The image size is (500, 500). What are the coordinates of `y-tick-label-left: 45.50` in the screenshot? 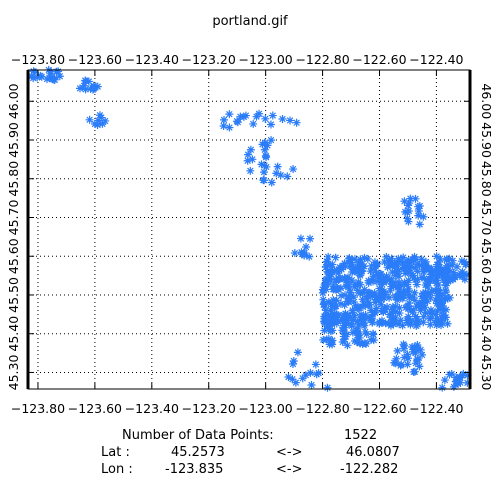 It's located at (13, 295).